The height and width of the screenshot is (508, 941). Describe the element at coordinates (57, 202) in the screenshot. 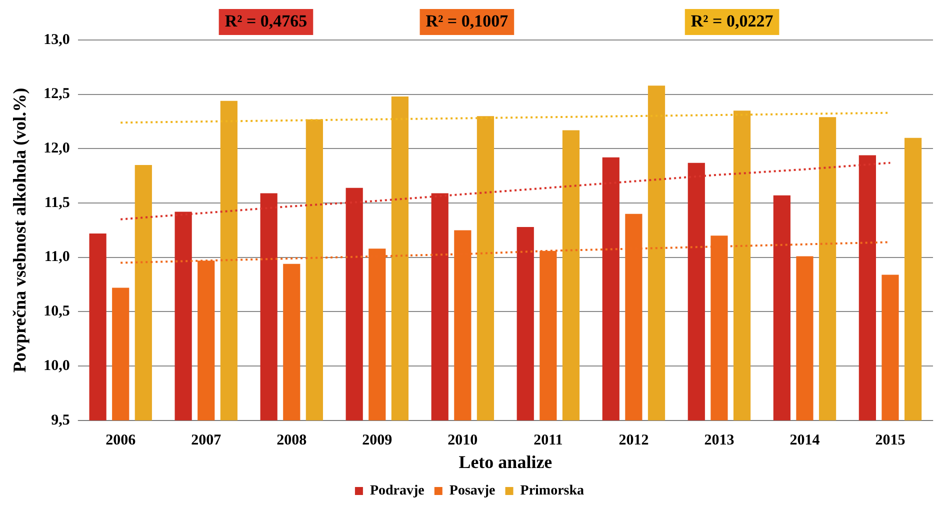

I see `y-tick-label: 11,5` at that location.